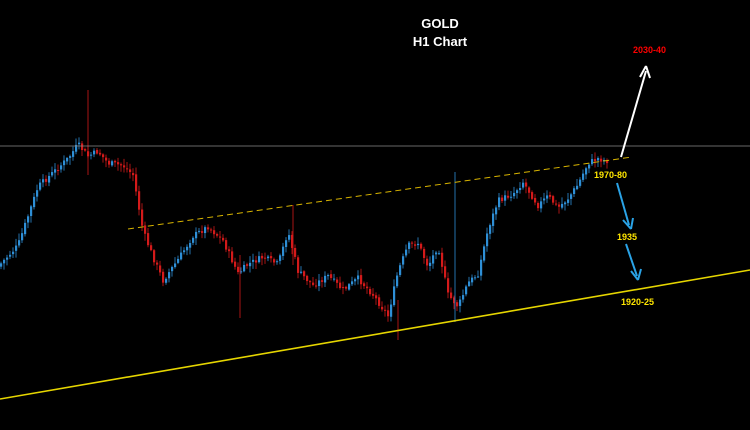 This screenshot has height=430, width=750. What do you see at coordinates (635, 111) in the screenshot?
I see `arrow-up` at bounding box center [635, 111].